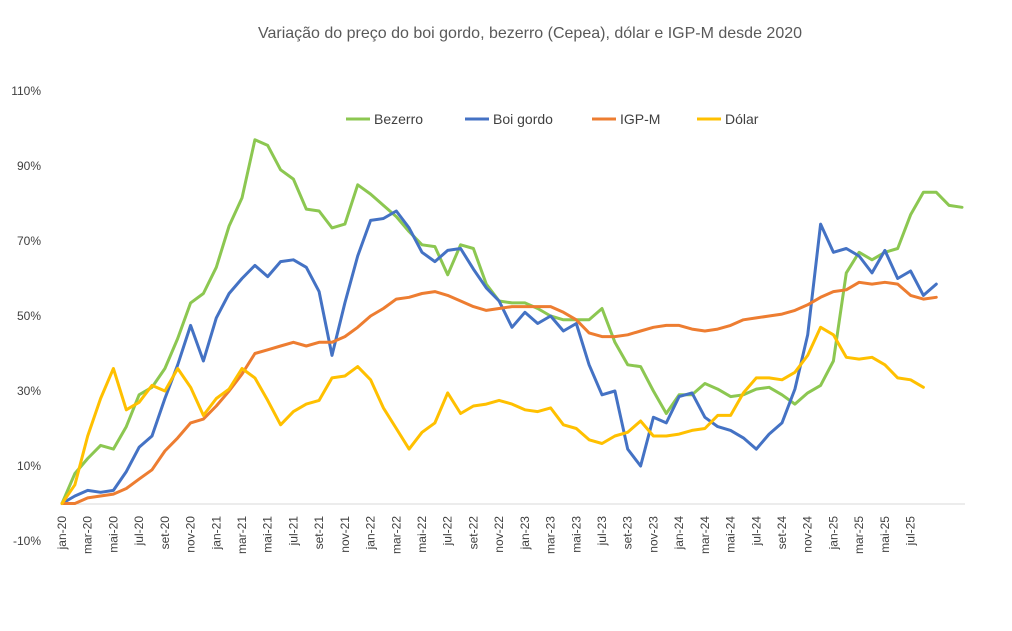 The image size is (1012, 631). Describe the element at coordinates (602, 531) in the screenshot. I see `x-tick-label: jul-23` at that location.